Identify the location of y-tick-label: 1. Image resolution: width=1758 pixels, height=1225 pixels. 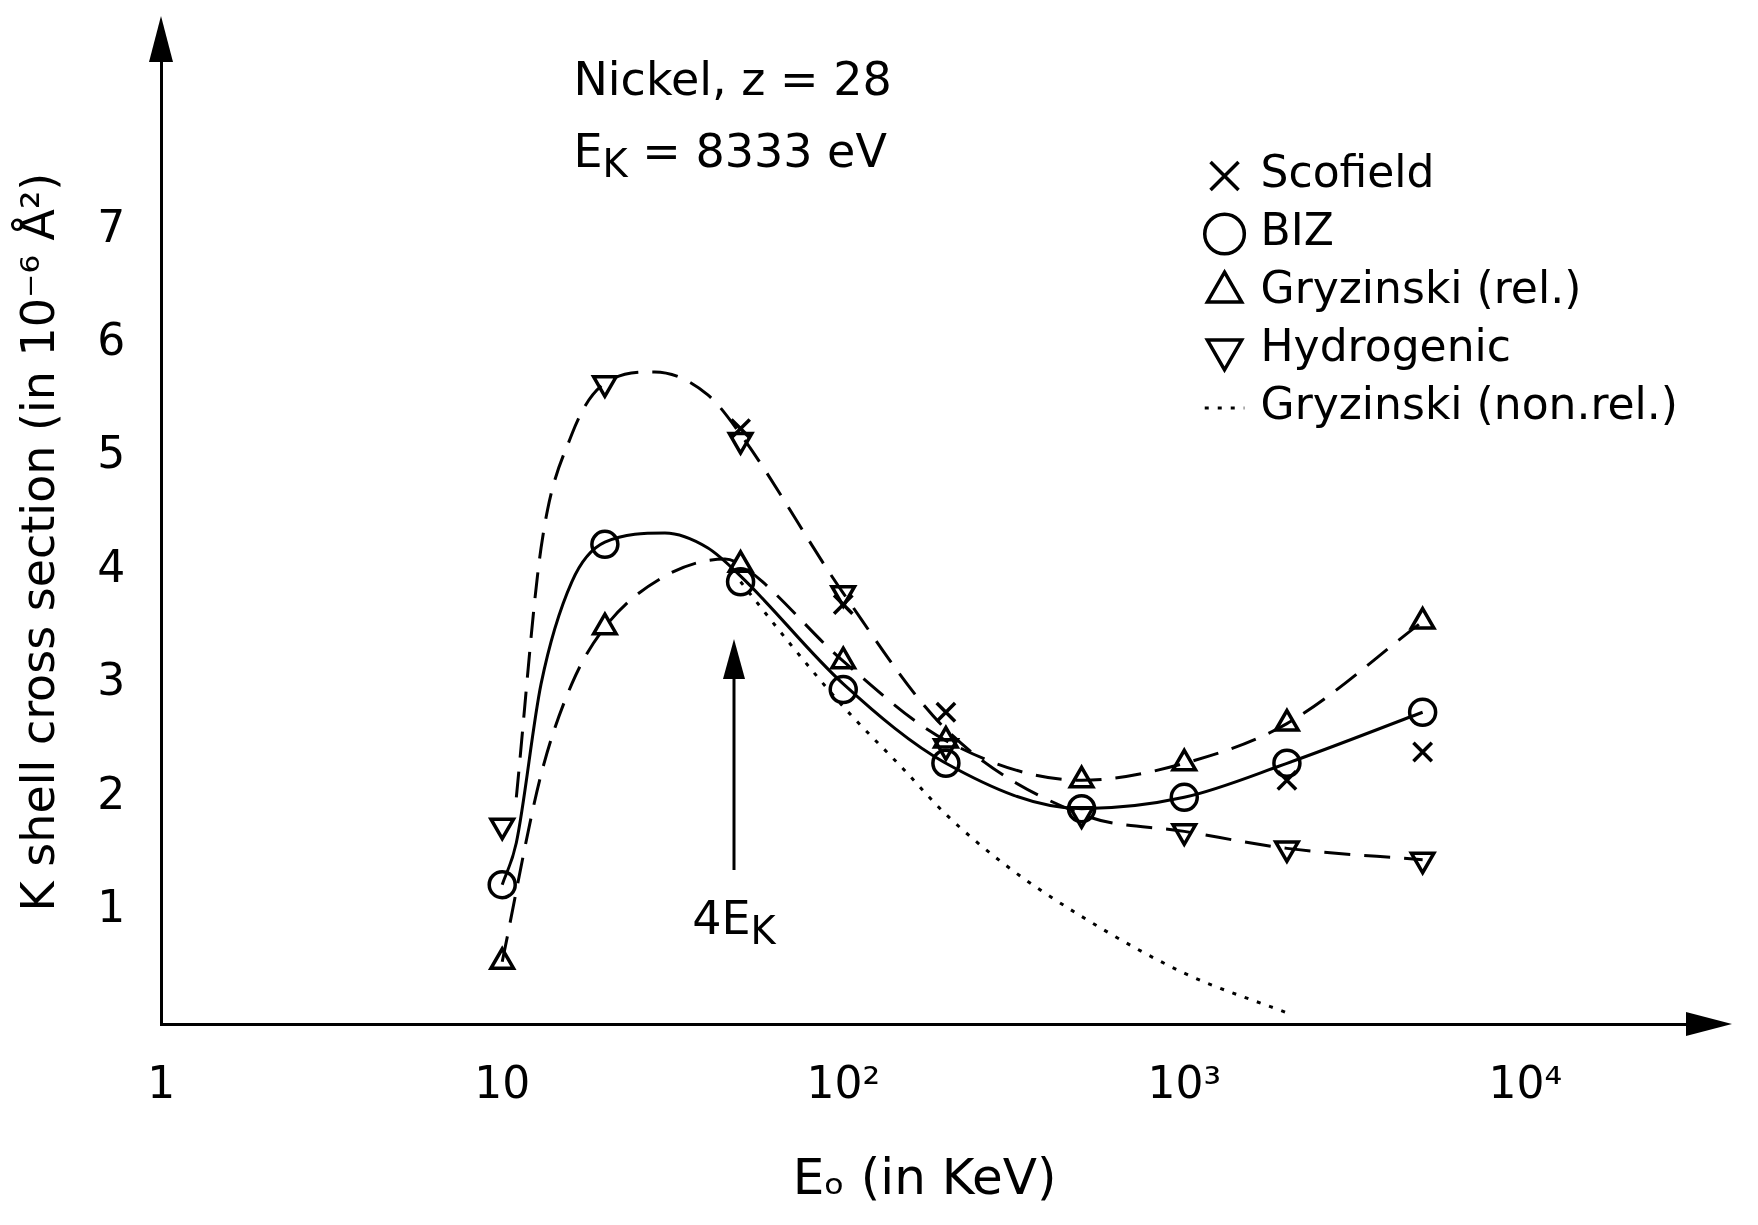
(111, 907).